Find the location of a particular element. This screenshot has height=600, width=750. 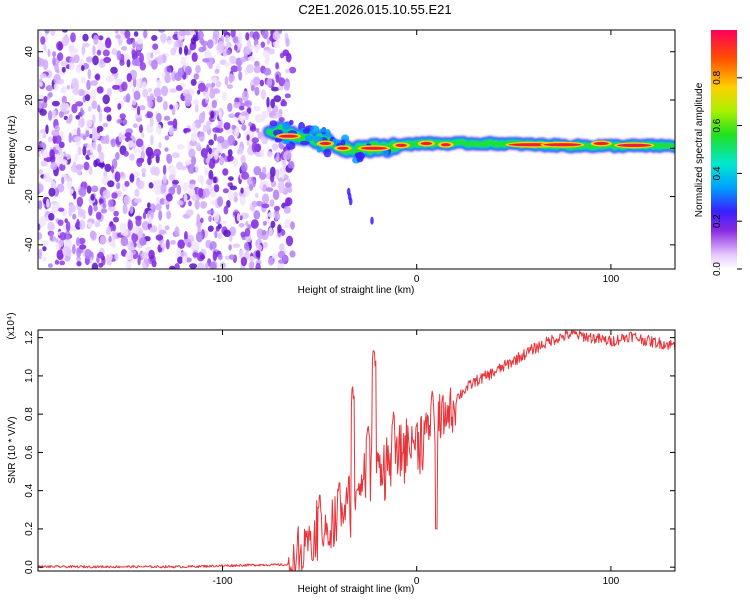

colorbar-tick-label: 0.4 is located at coordinates (717, 173).